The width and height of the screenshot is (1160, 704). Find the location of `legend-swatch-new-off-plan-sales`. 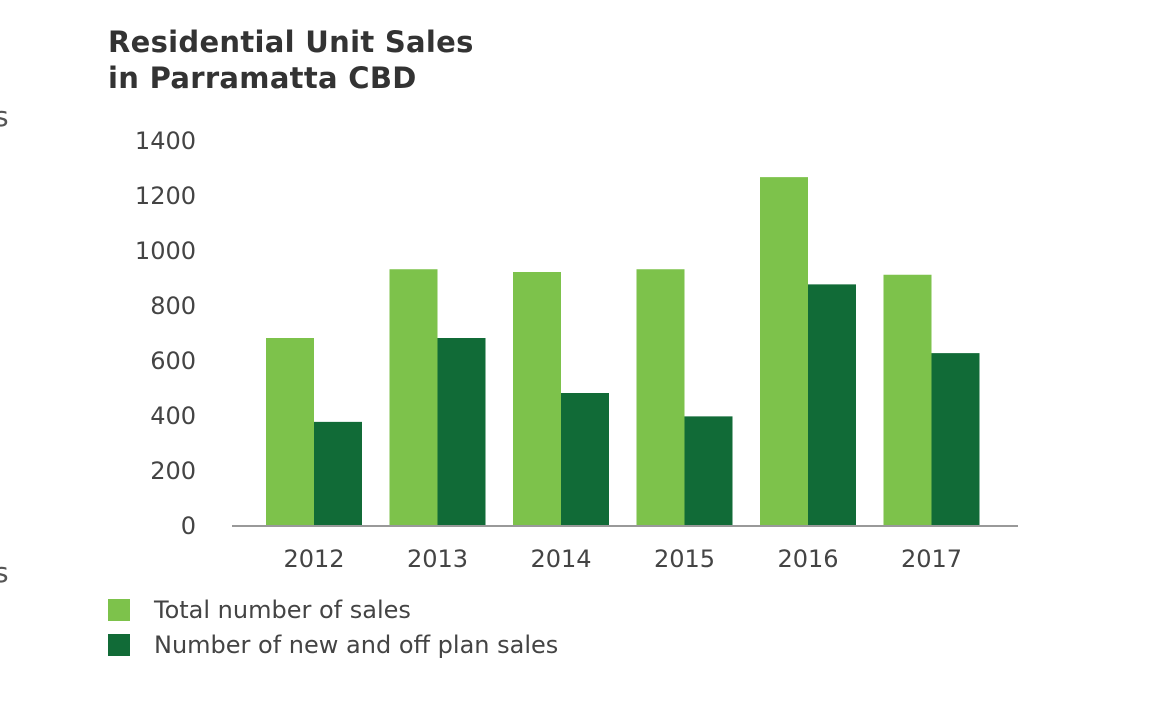

legend-swatch-new-off-plan-sales is located at coordinates (119, 644).